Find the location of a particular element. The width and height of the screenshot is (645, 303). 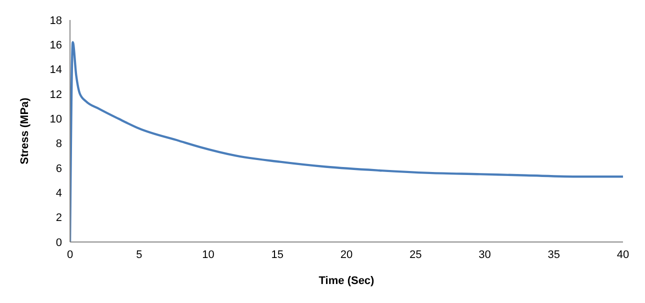

y-tick-label: 12 is located at coordinates (56, 94).